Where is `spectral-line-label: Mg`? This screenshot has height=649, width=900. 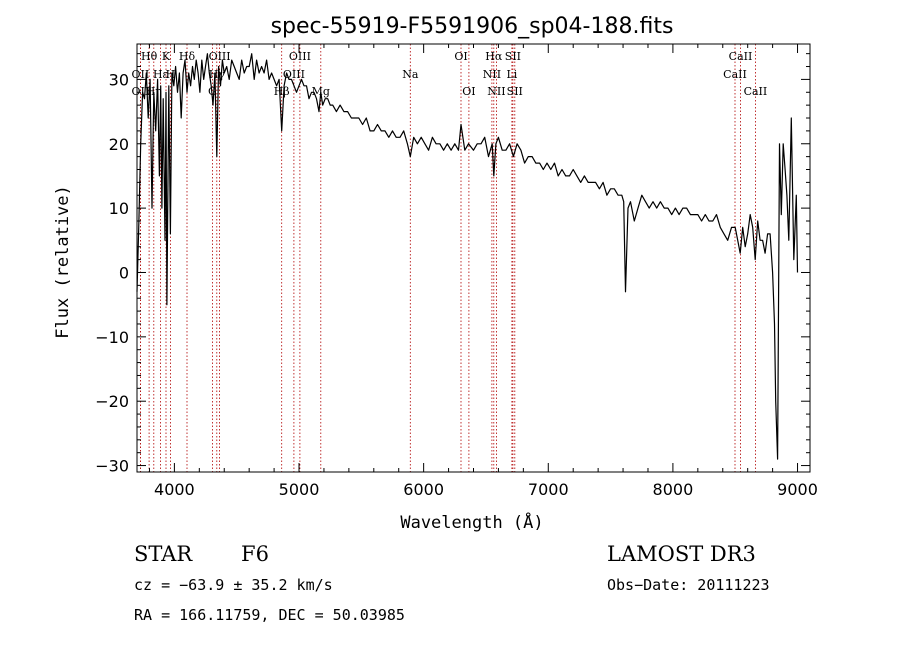 spectral-line-label: Mg is located at coordinates (321, 91).